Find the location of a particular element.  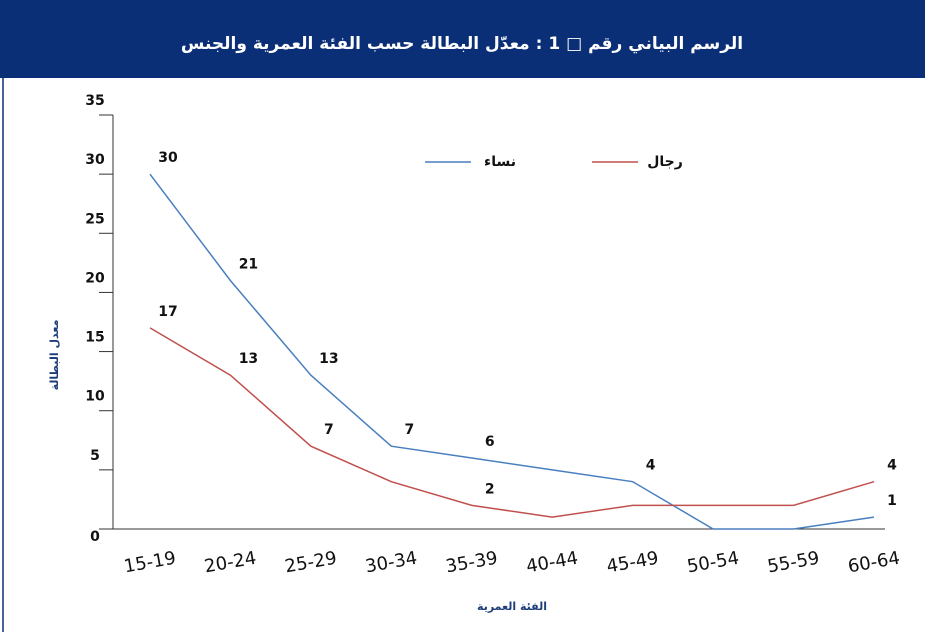

x-tick-label: 45-49 is located at coordinates (632, 563).